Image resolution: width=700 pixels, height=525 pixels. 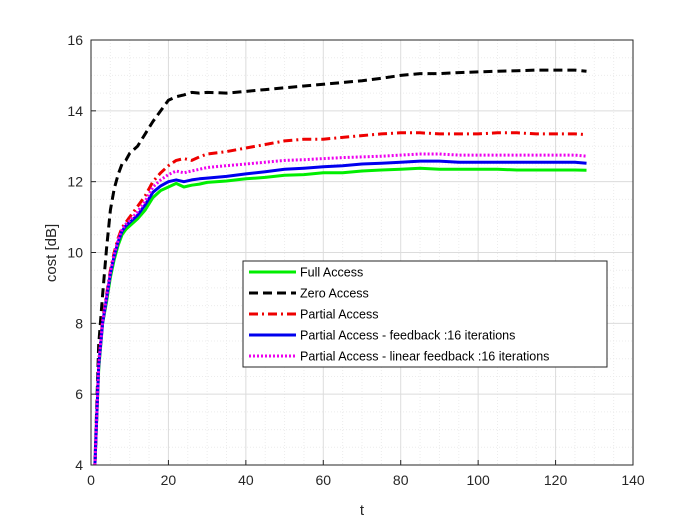 What do you see at coordinates (75, 111) in the screenshot?
I see `y-tick-label: 14` at bounding box center [75, 111].